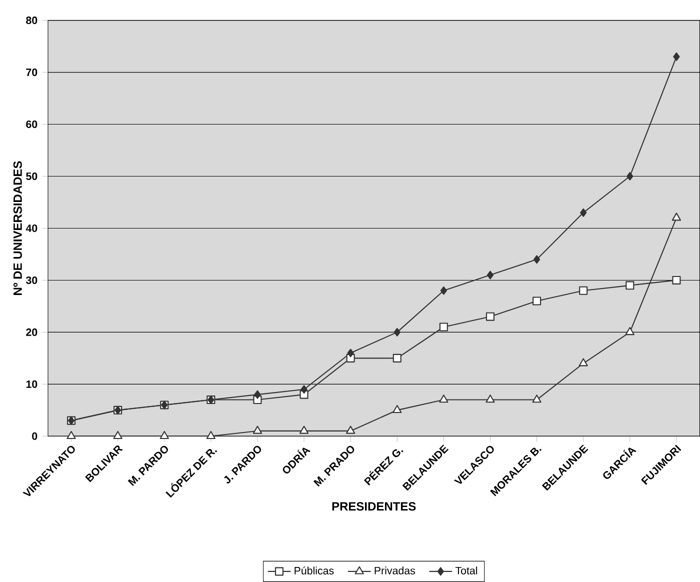 The width and height of the screenshot is (700, 582). I want to click on y-tick-label: 80, so click(32, 20).